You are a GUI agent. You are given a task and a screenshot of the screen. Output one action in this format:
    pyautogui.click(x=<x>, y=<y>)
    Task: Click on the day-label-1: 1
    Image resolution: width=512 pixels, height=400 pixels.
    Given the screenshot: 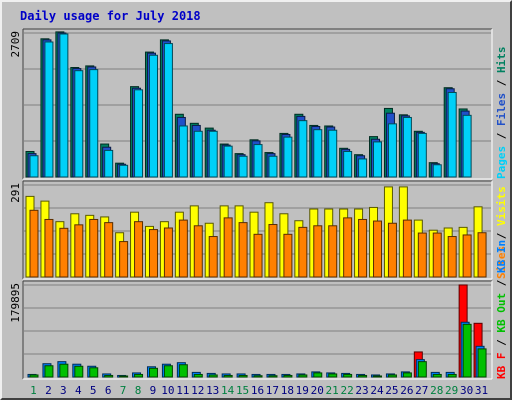 What is the action you would take?
    pyautogui.click(x=33, y=390)
    